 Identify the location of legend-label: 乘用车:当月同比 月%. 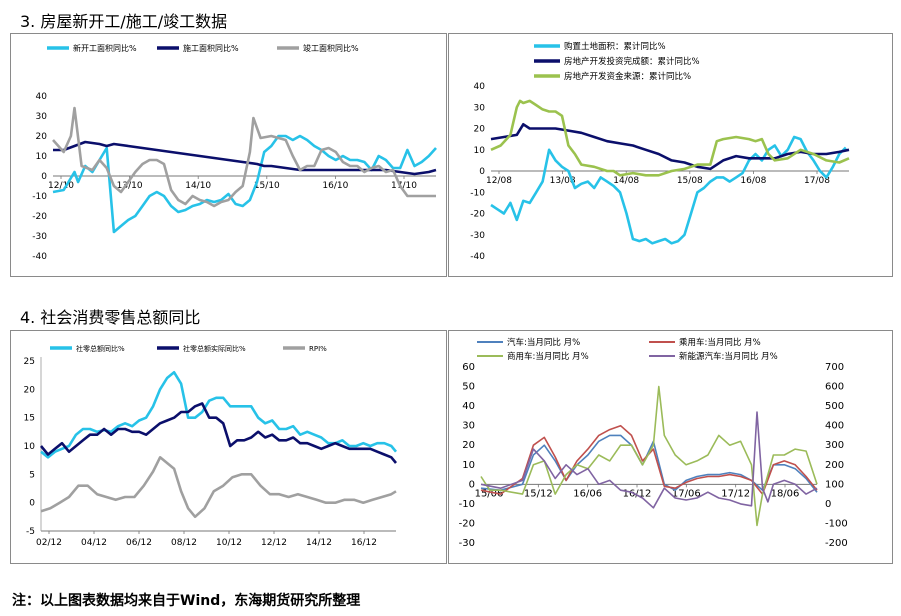
(720, 342).